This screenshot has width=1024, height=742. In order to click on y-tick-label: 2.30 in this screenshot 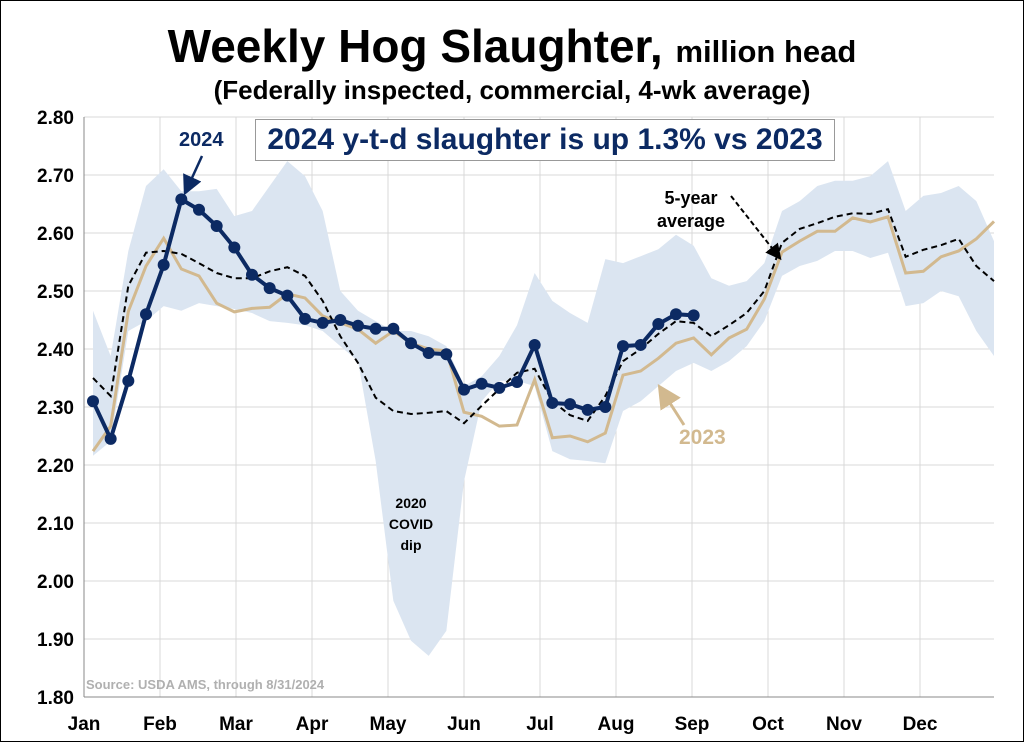, I will do `click(55, 408)`.